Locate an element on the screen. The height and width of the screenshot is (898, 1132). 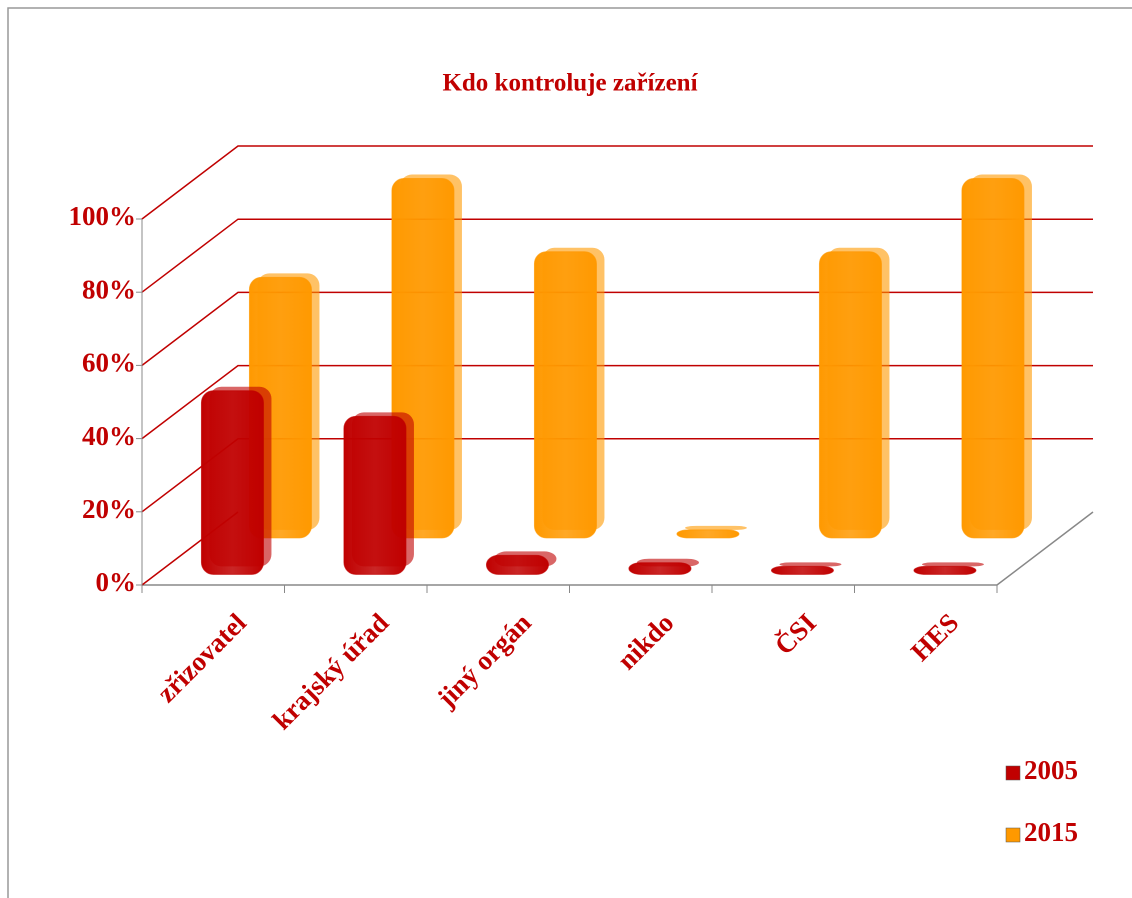
x-tick-label: krajský úřad is located at coordinates (331, 671).